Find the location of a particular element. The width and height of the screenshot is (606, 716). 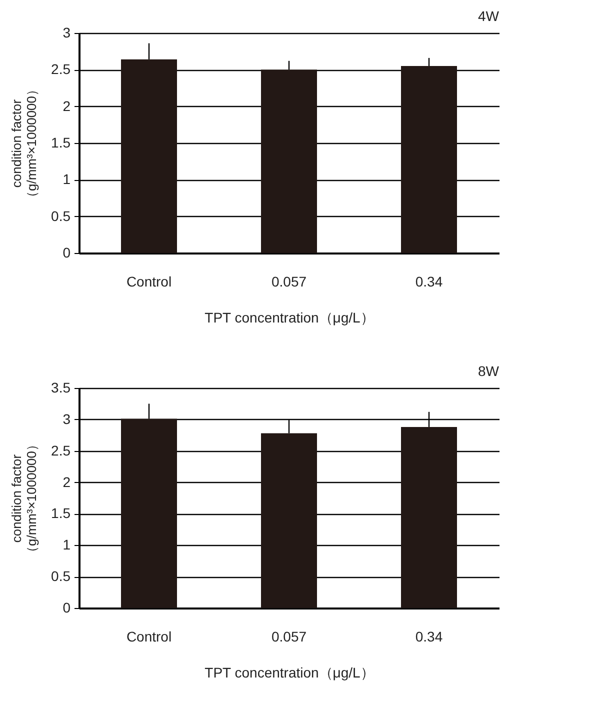

chart-title: 8W is located at coordinates (489, 371).